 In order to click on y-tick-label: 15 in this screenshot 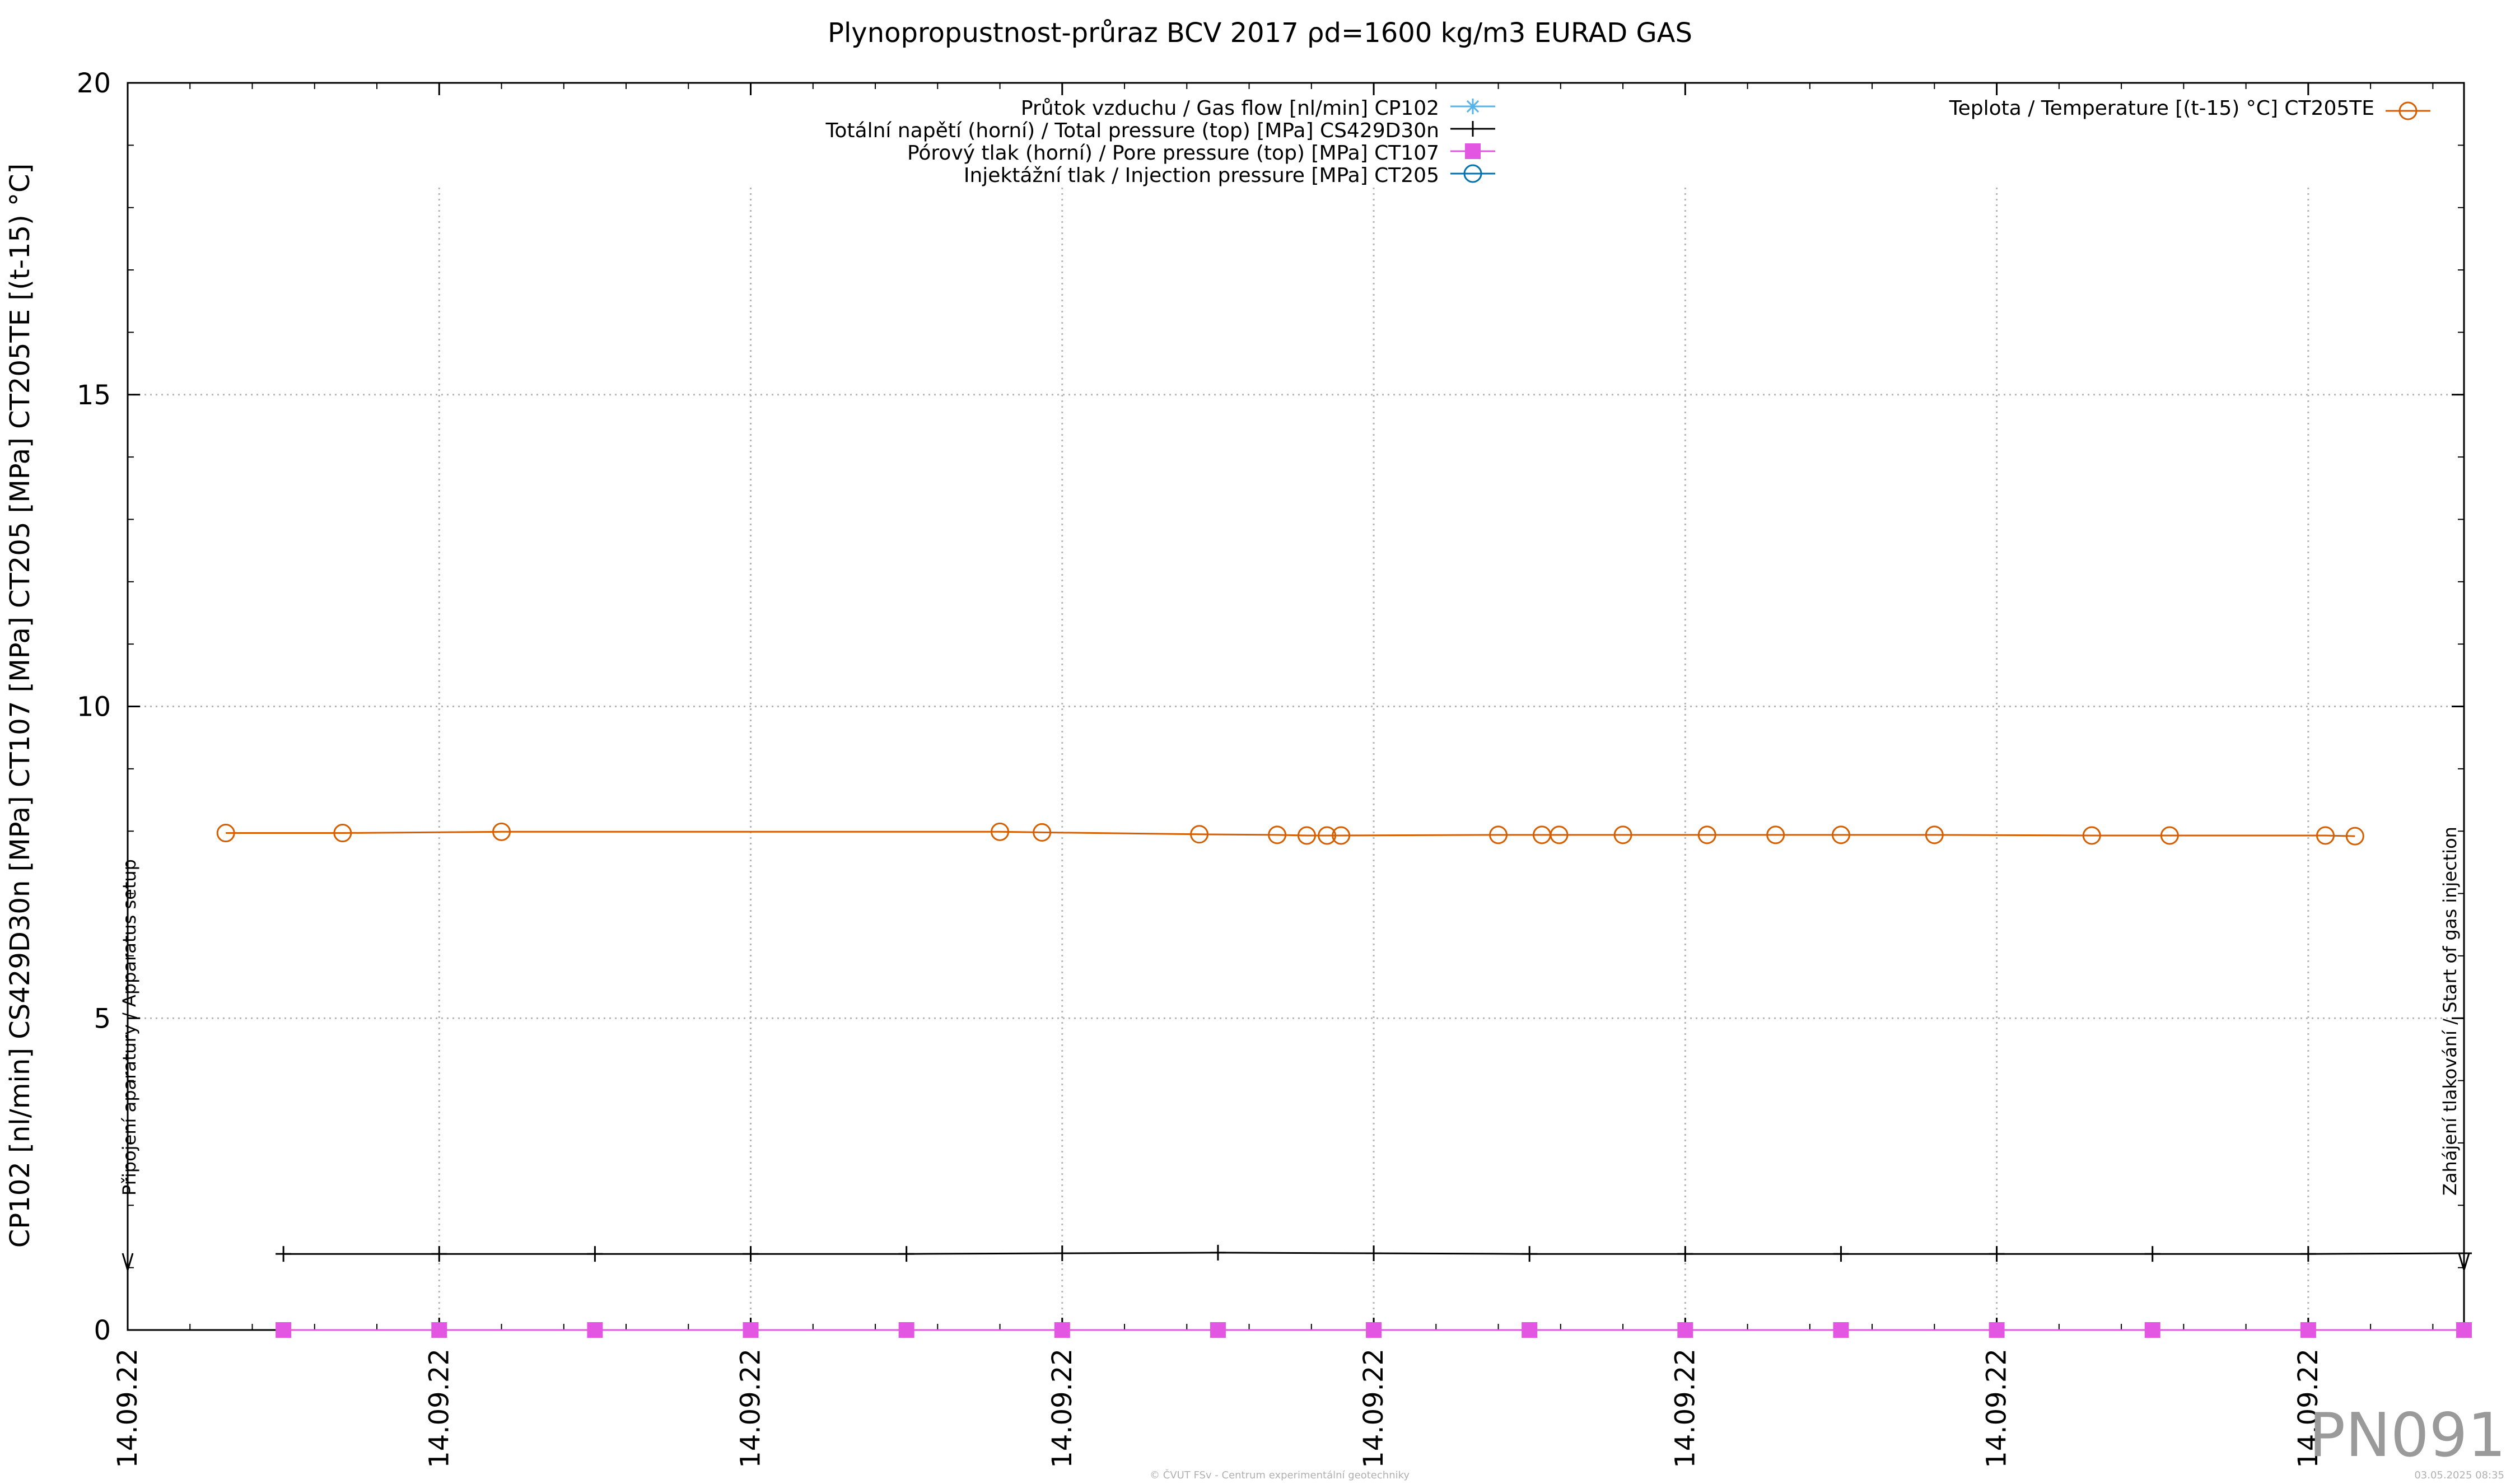, I will do `click(94, 396)`.